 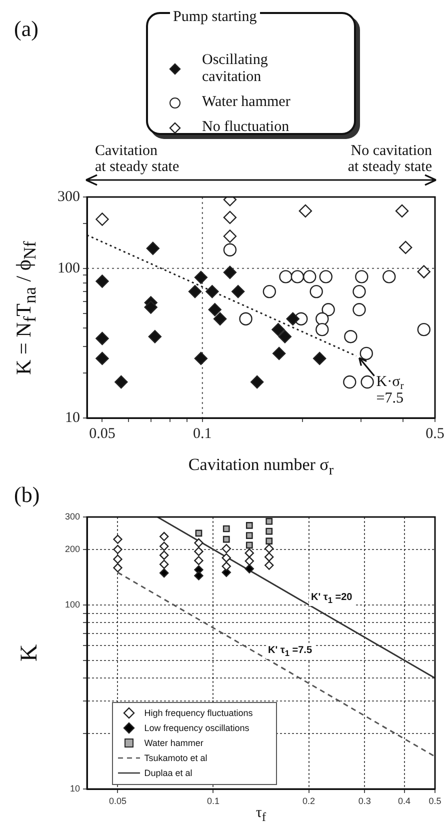 I want to click on x-tick-label: 0.3, so click(x=364, y=801).